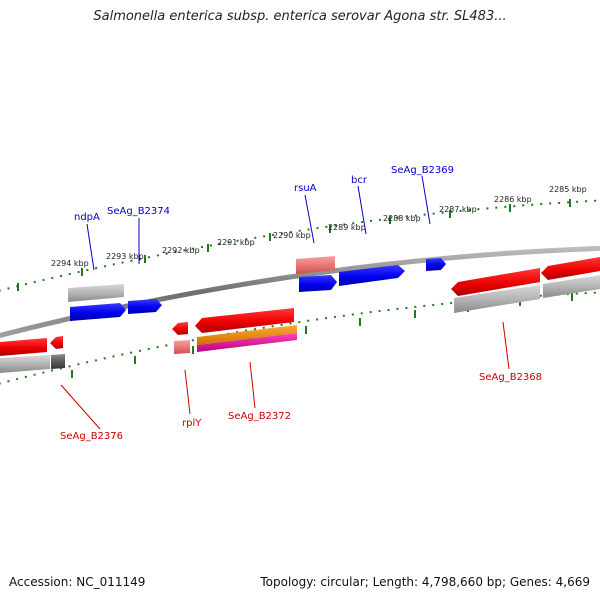 This screenshot has width=600, height=600. I want to click on gene-label-seag-b2372: SeAg_B2372, so click(259, 416).